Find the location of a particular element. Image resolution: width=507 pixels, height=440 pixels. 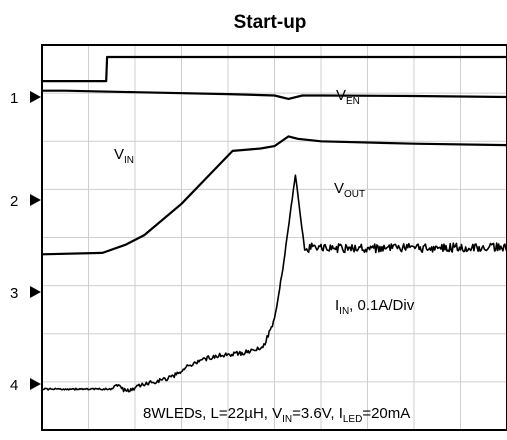

channel-1-arrow-icon is located at coordinates (35, 97).